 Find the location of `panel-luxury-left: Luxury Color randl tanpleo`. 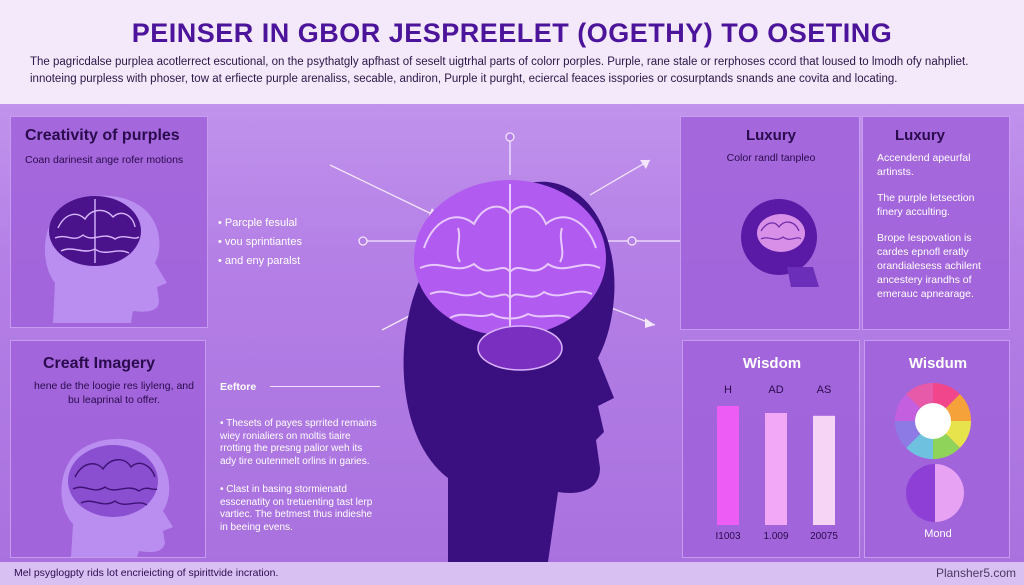

panel-luxury-left: Luxury Color randl tanpleo is located at coordinates (770, 223).